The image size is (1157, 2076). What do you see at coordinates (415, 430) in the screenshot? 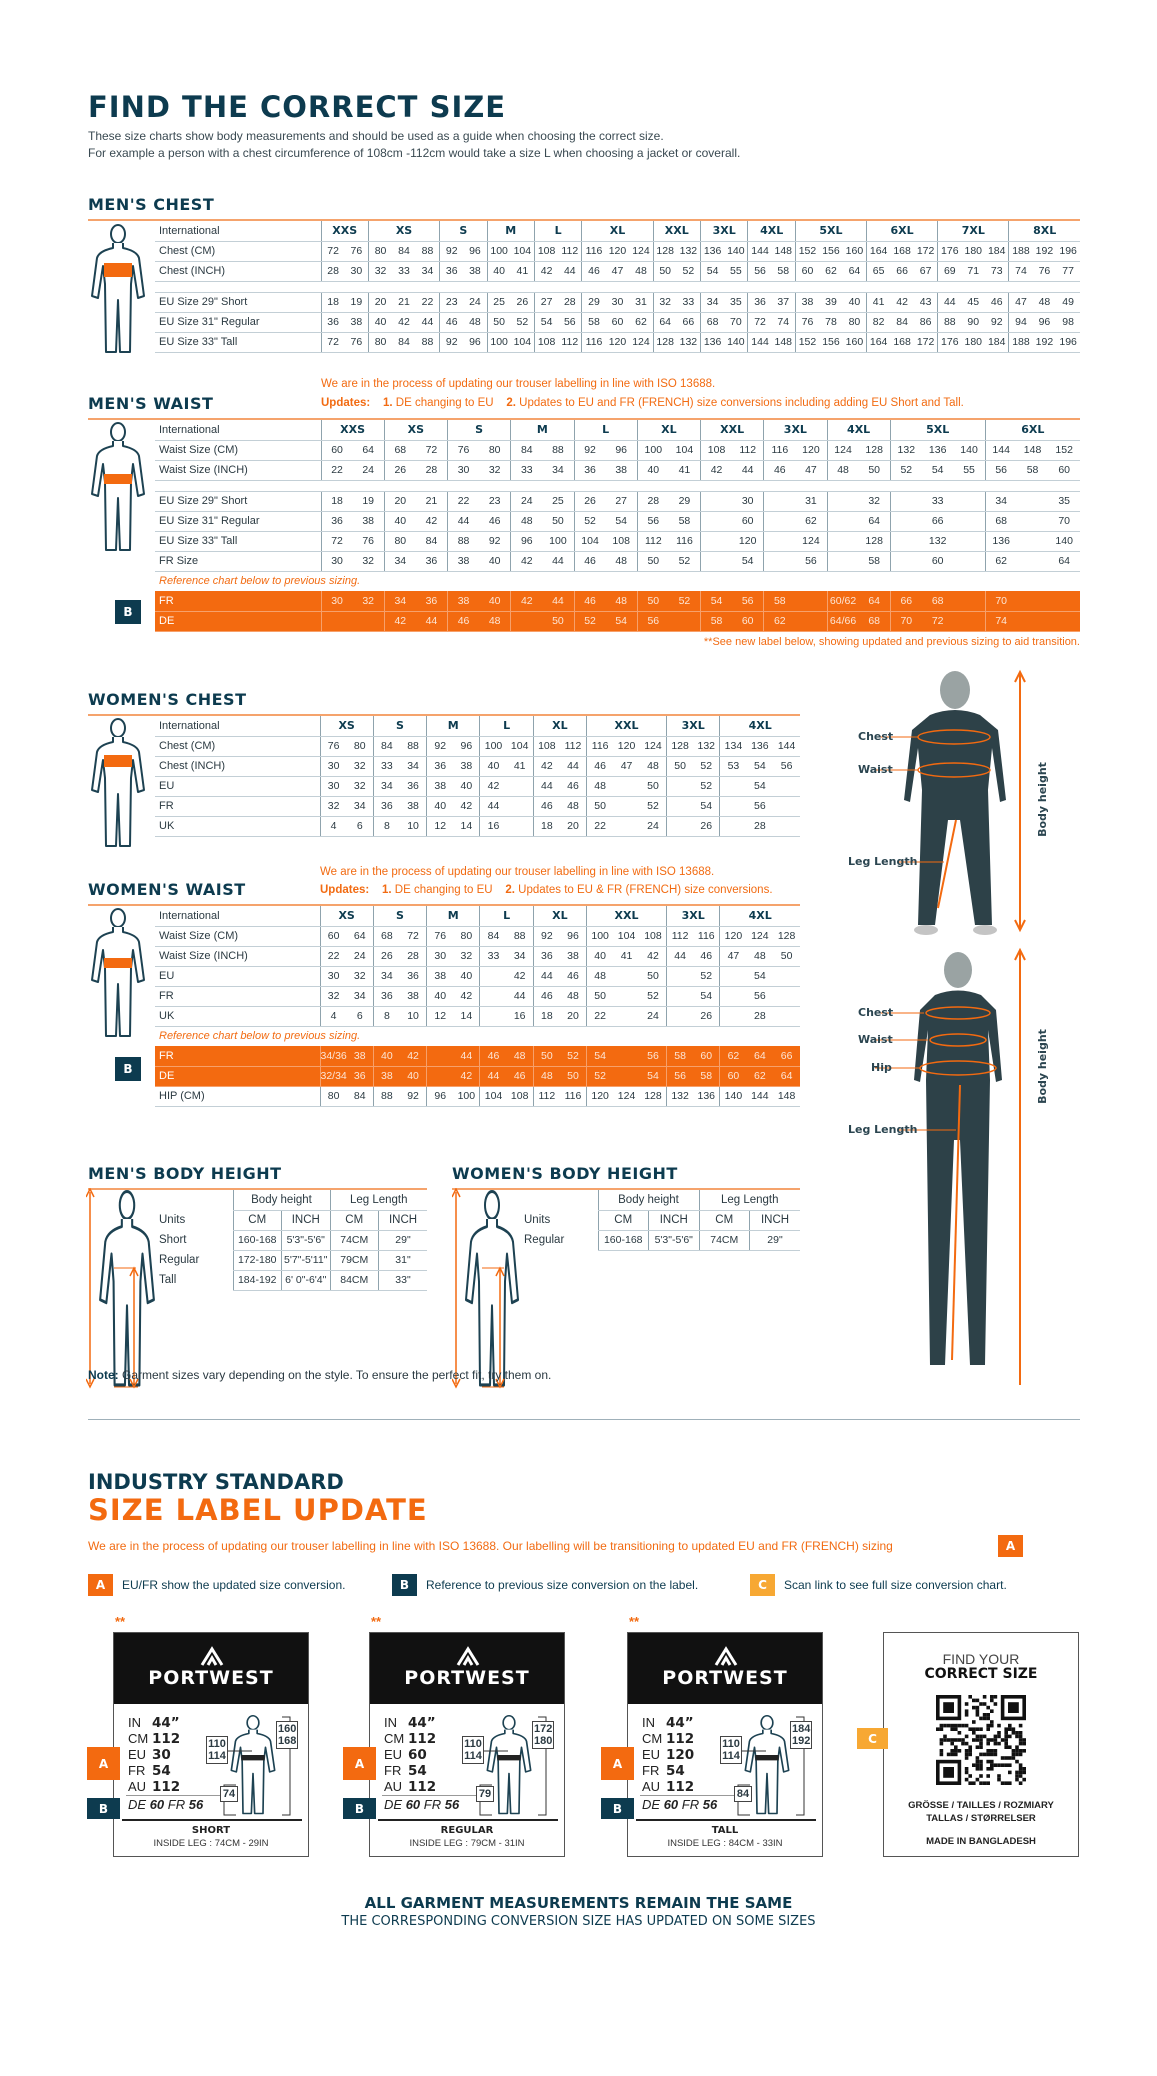
I see `size-header: XS` at bounding box center [415, 430].